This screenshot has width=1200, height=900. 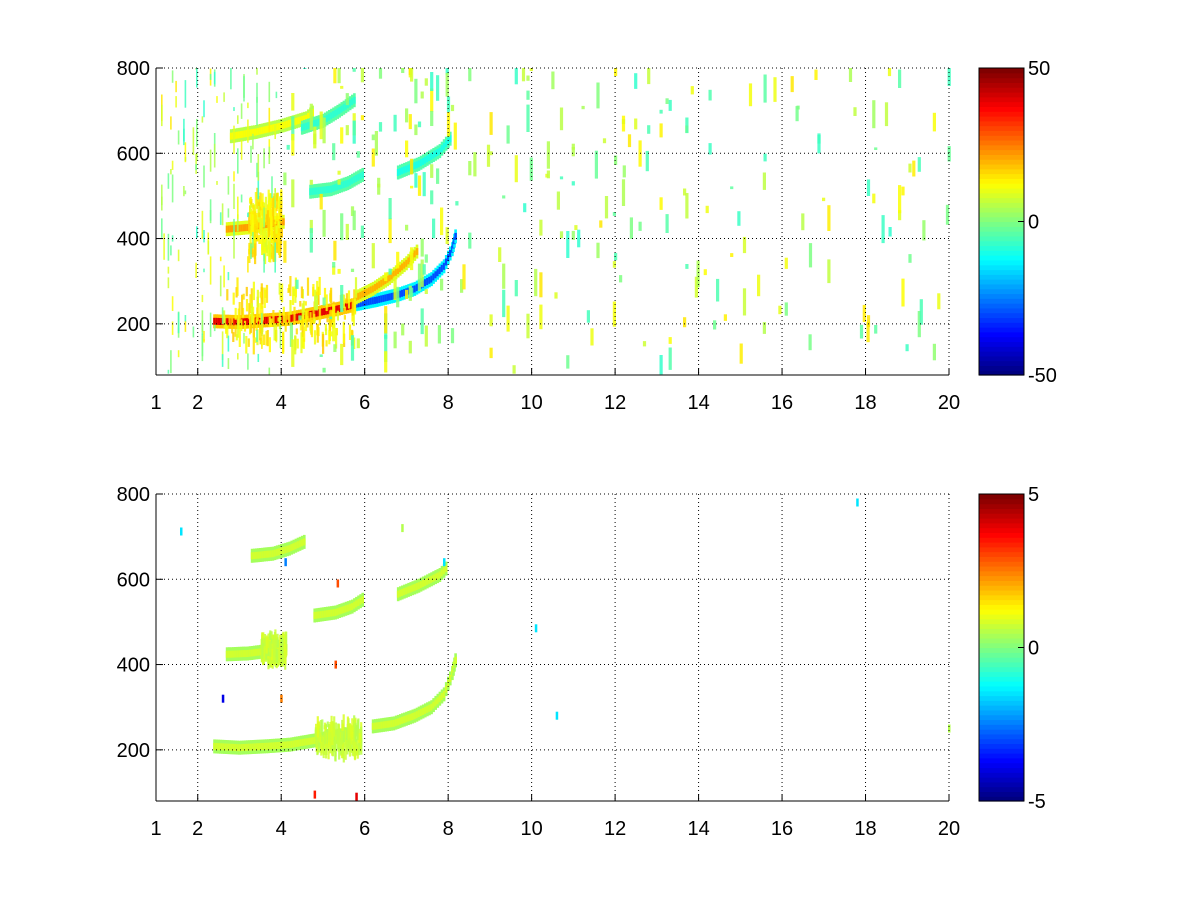 What do you see at coordinates (782, 403) in the screenshot?
I see `x-tick-label: 16` at bounding box center [782, 403].